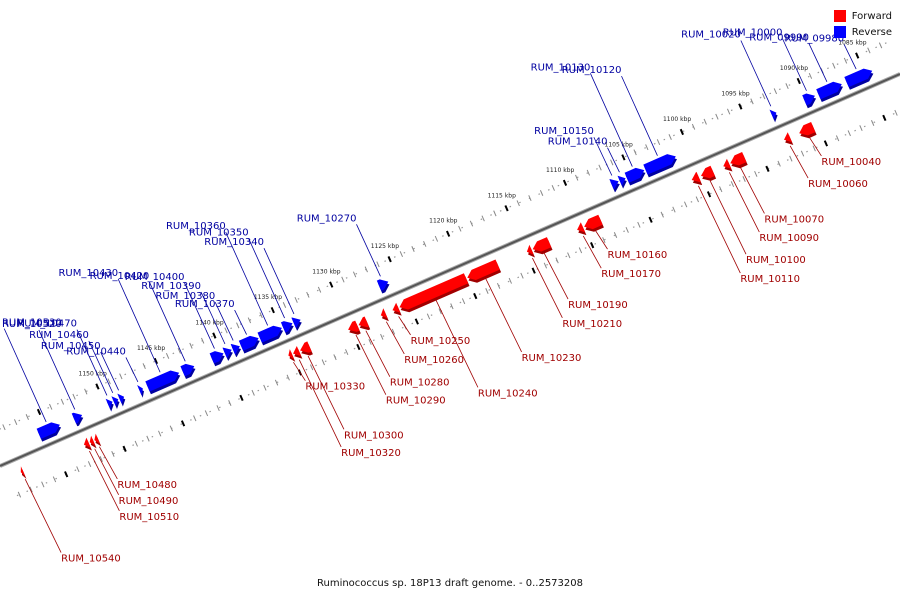  Describe the element at coordinates (371, 453) in the screenshot. I see `gene-label: RUM_10320` at that location.